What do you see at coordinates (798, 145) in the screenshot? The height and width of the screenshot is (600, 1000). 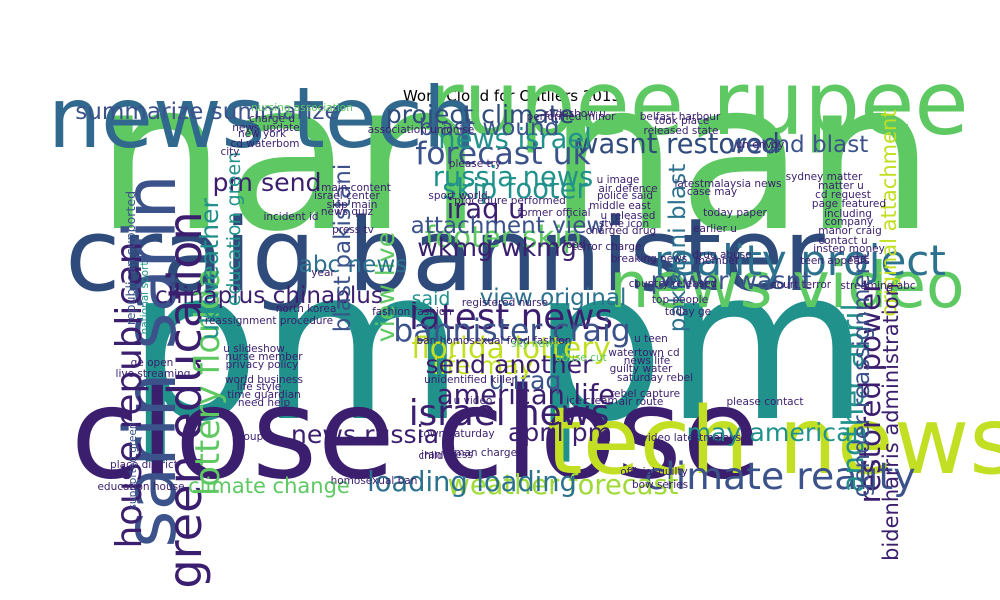 I see `cloud-word: wound blast` at bounding box center [798, 145].